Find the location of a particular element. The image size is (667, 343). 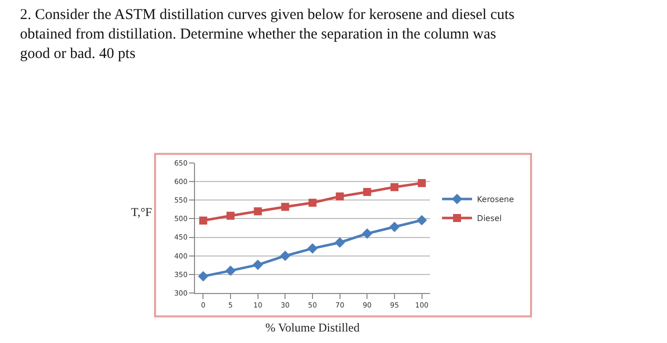

y-axis-title: T,°F is located at coordinates (141, 212).